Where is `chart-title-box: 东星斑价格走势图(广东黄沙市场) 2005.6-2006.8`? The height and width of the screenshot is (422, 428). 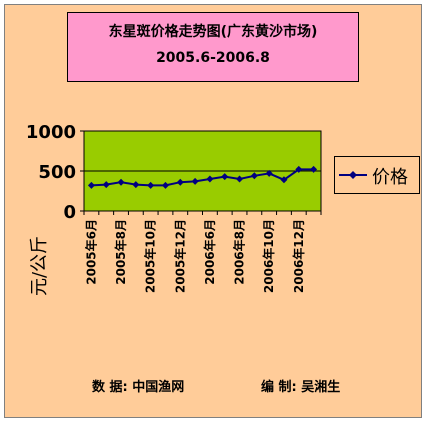 chart-title-box: 东星斑价格走势图(广东黄沙市场) 2005.6-2006.8 is located at coordinates (213, 47).